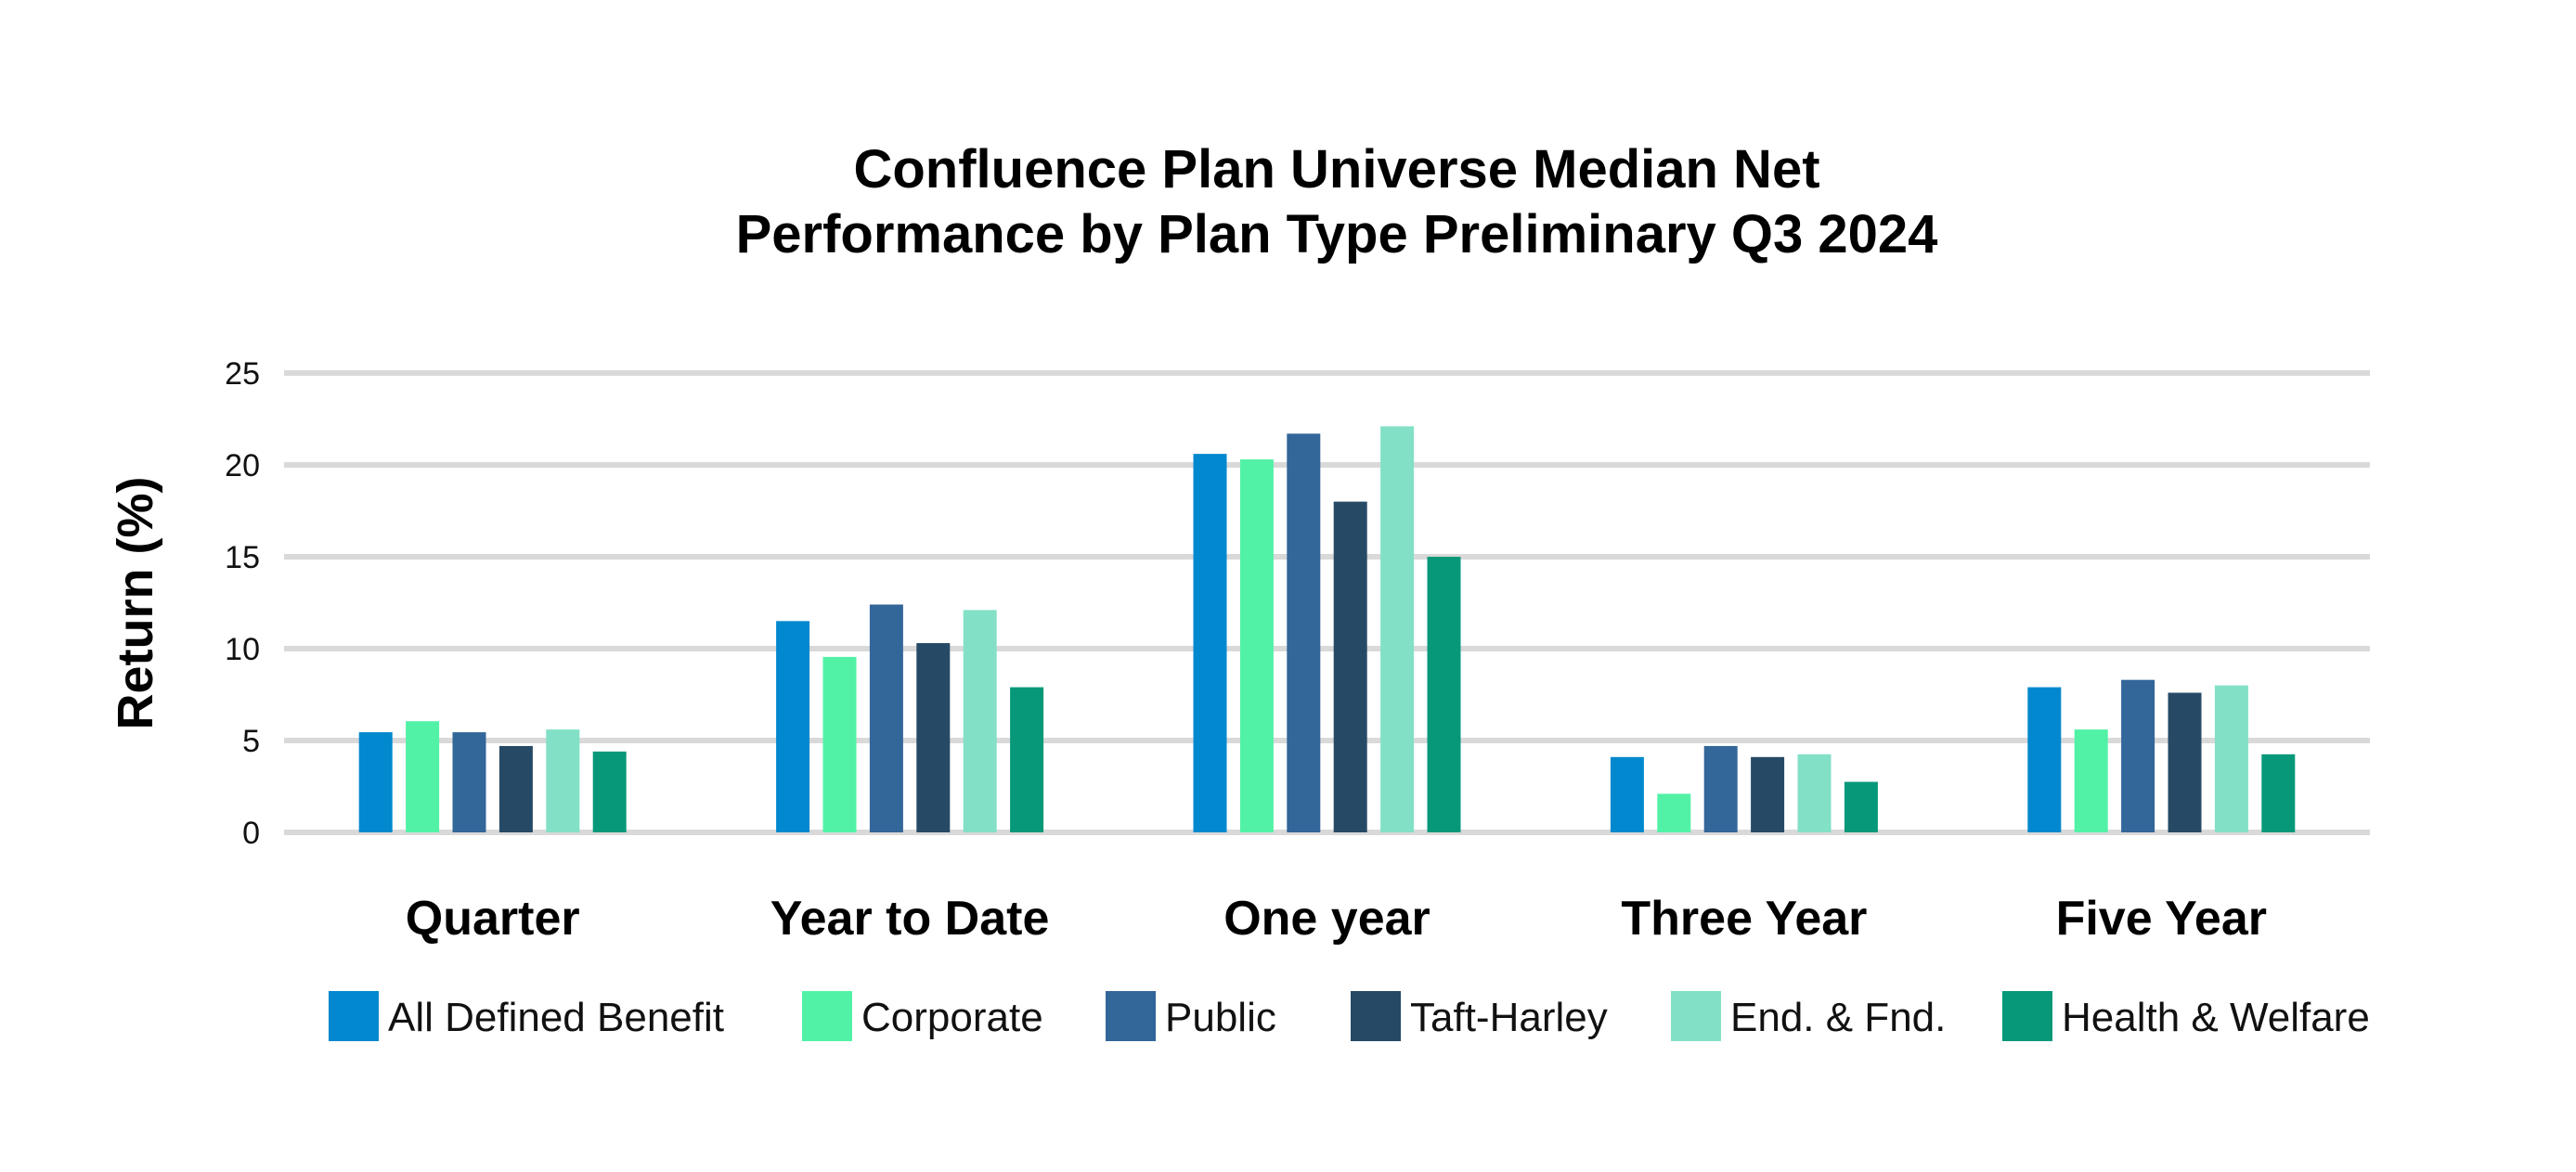  What do you see at coordinates (2216, 1017) in the screenshot?
I see `legend-label: Health & Welfare` at bounding box center [2216, 1017].